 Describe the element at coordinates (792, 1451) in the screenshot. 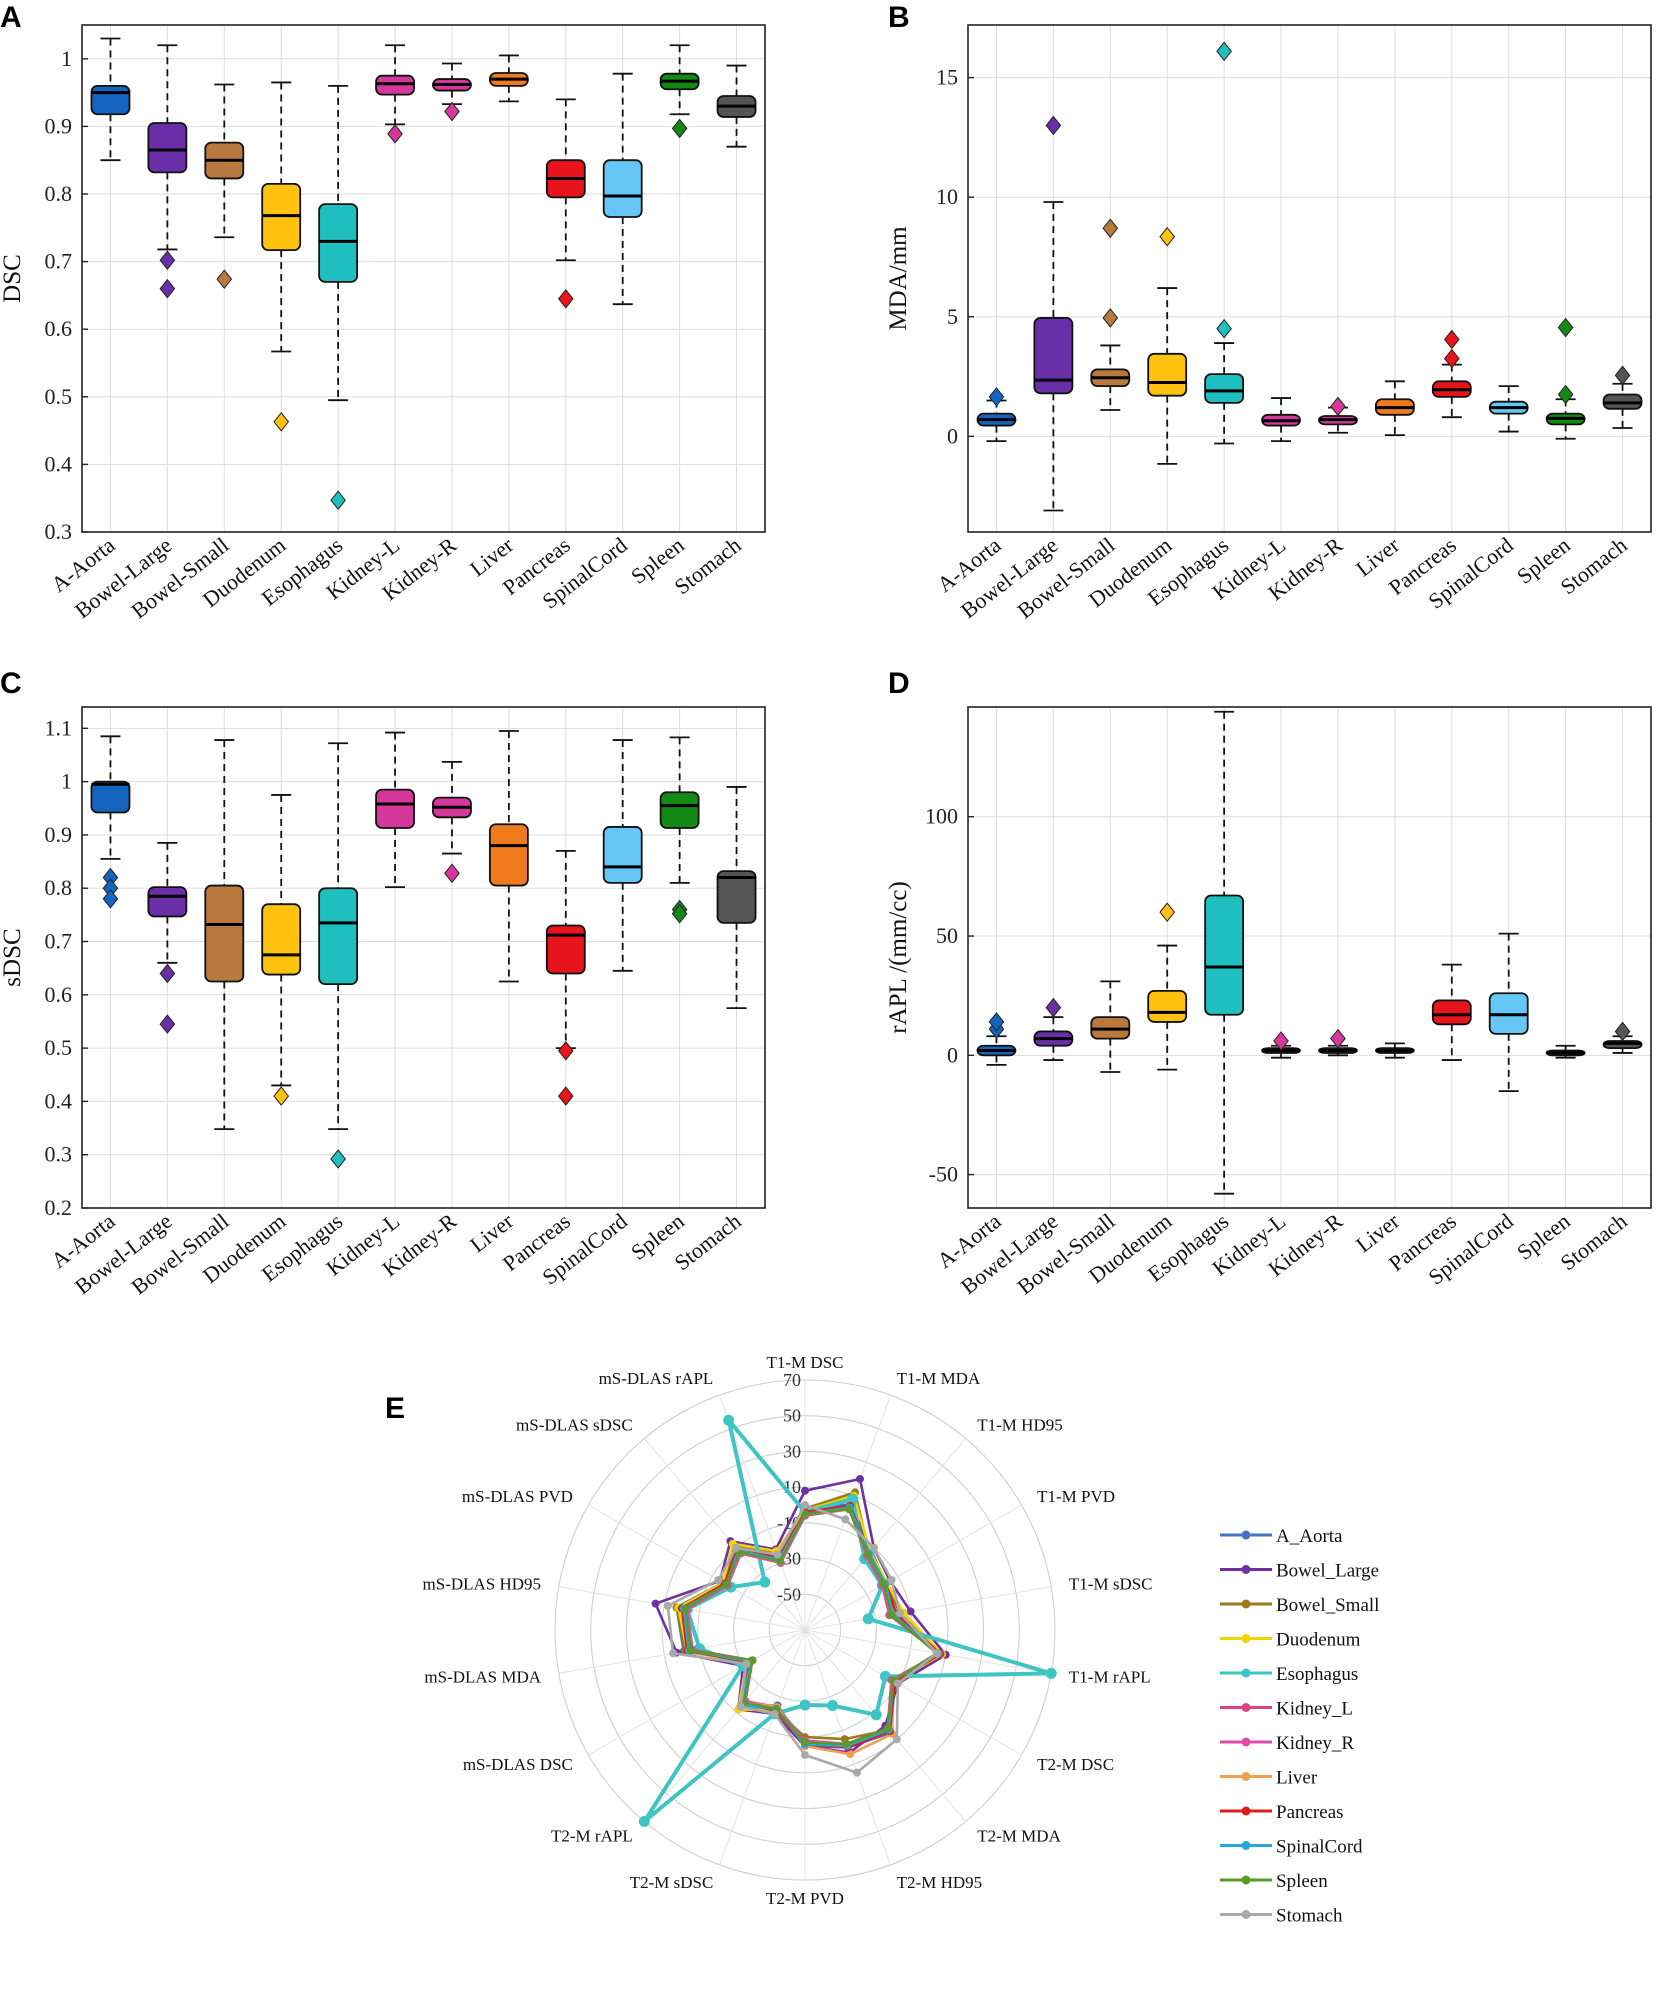

I see `radar-tick-label: 30` at that location.